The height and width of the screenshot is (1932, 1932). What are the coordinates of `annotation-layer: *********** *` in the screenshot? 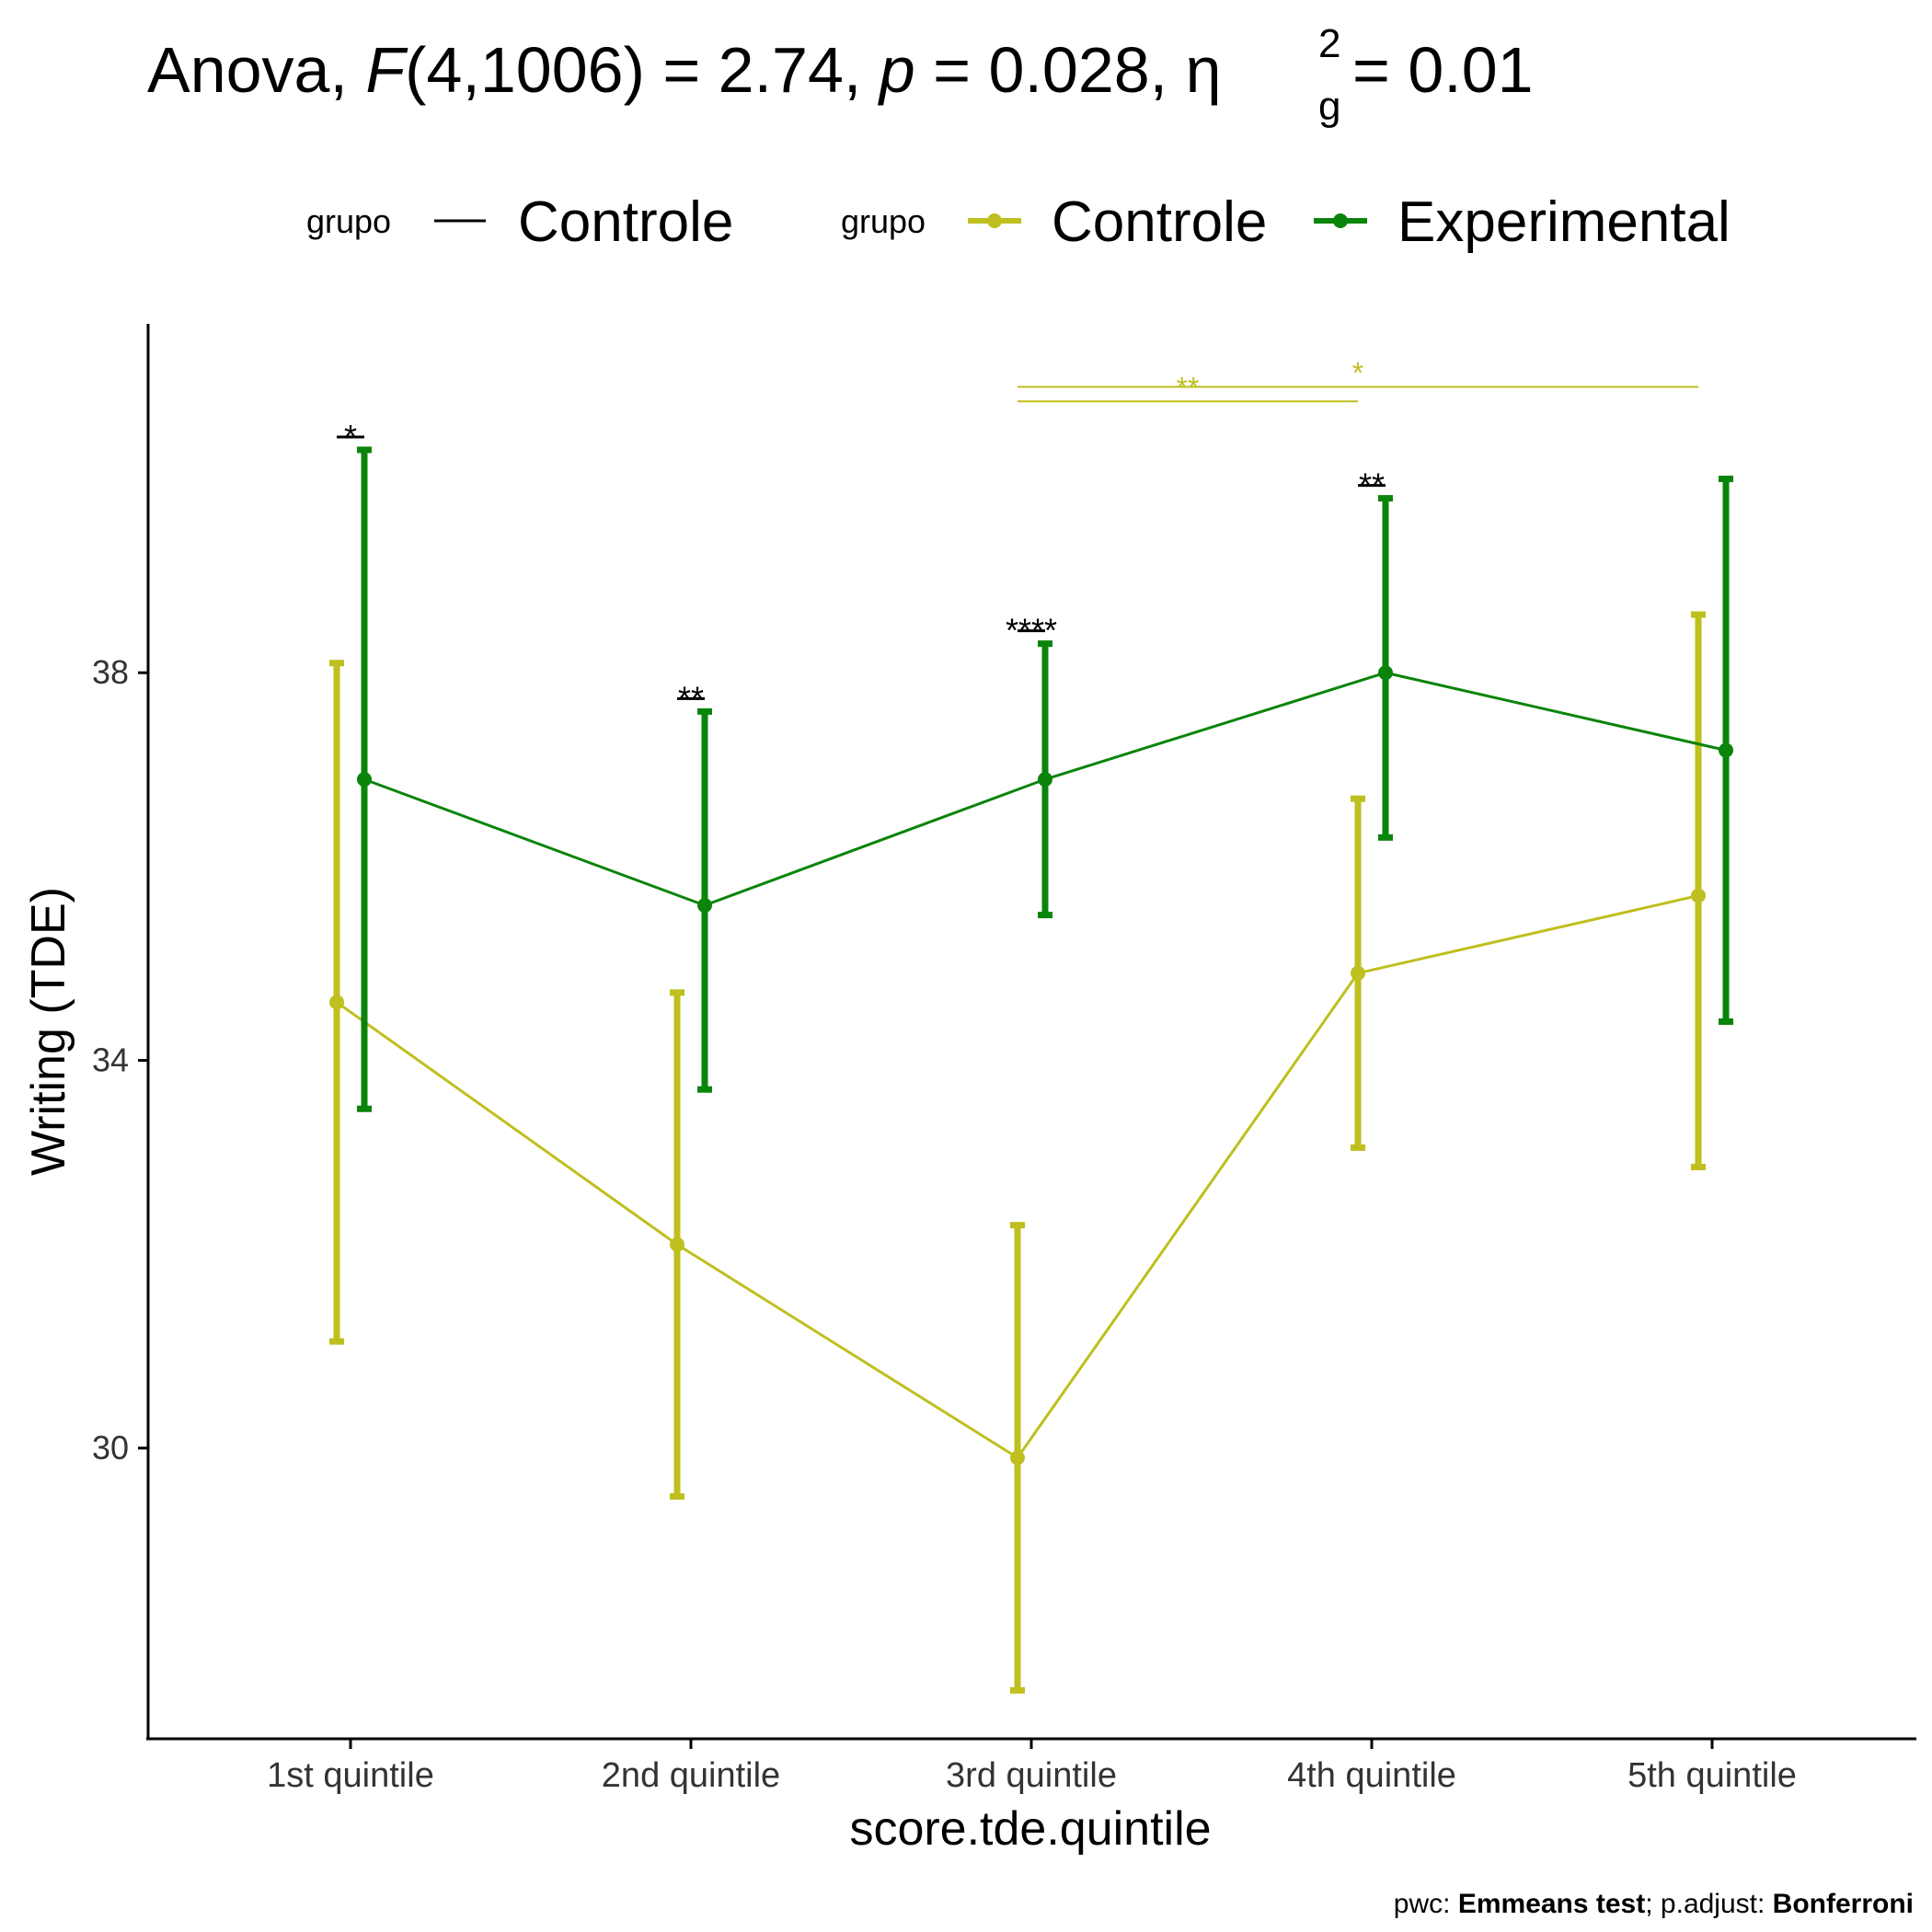 It's located at (1018, 536).